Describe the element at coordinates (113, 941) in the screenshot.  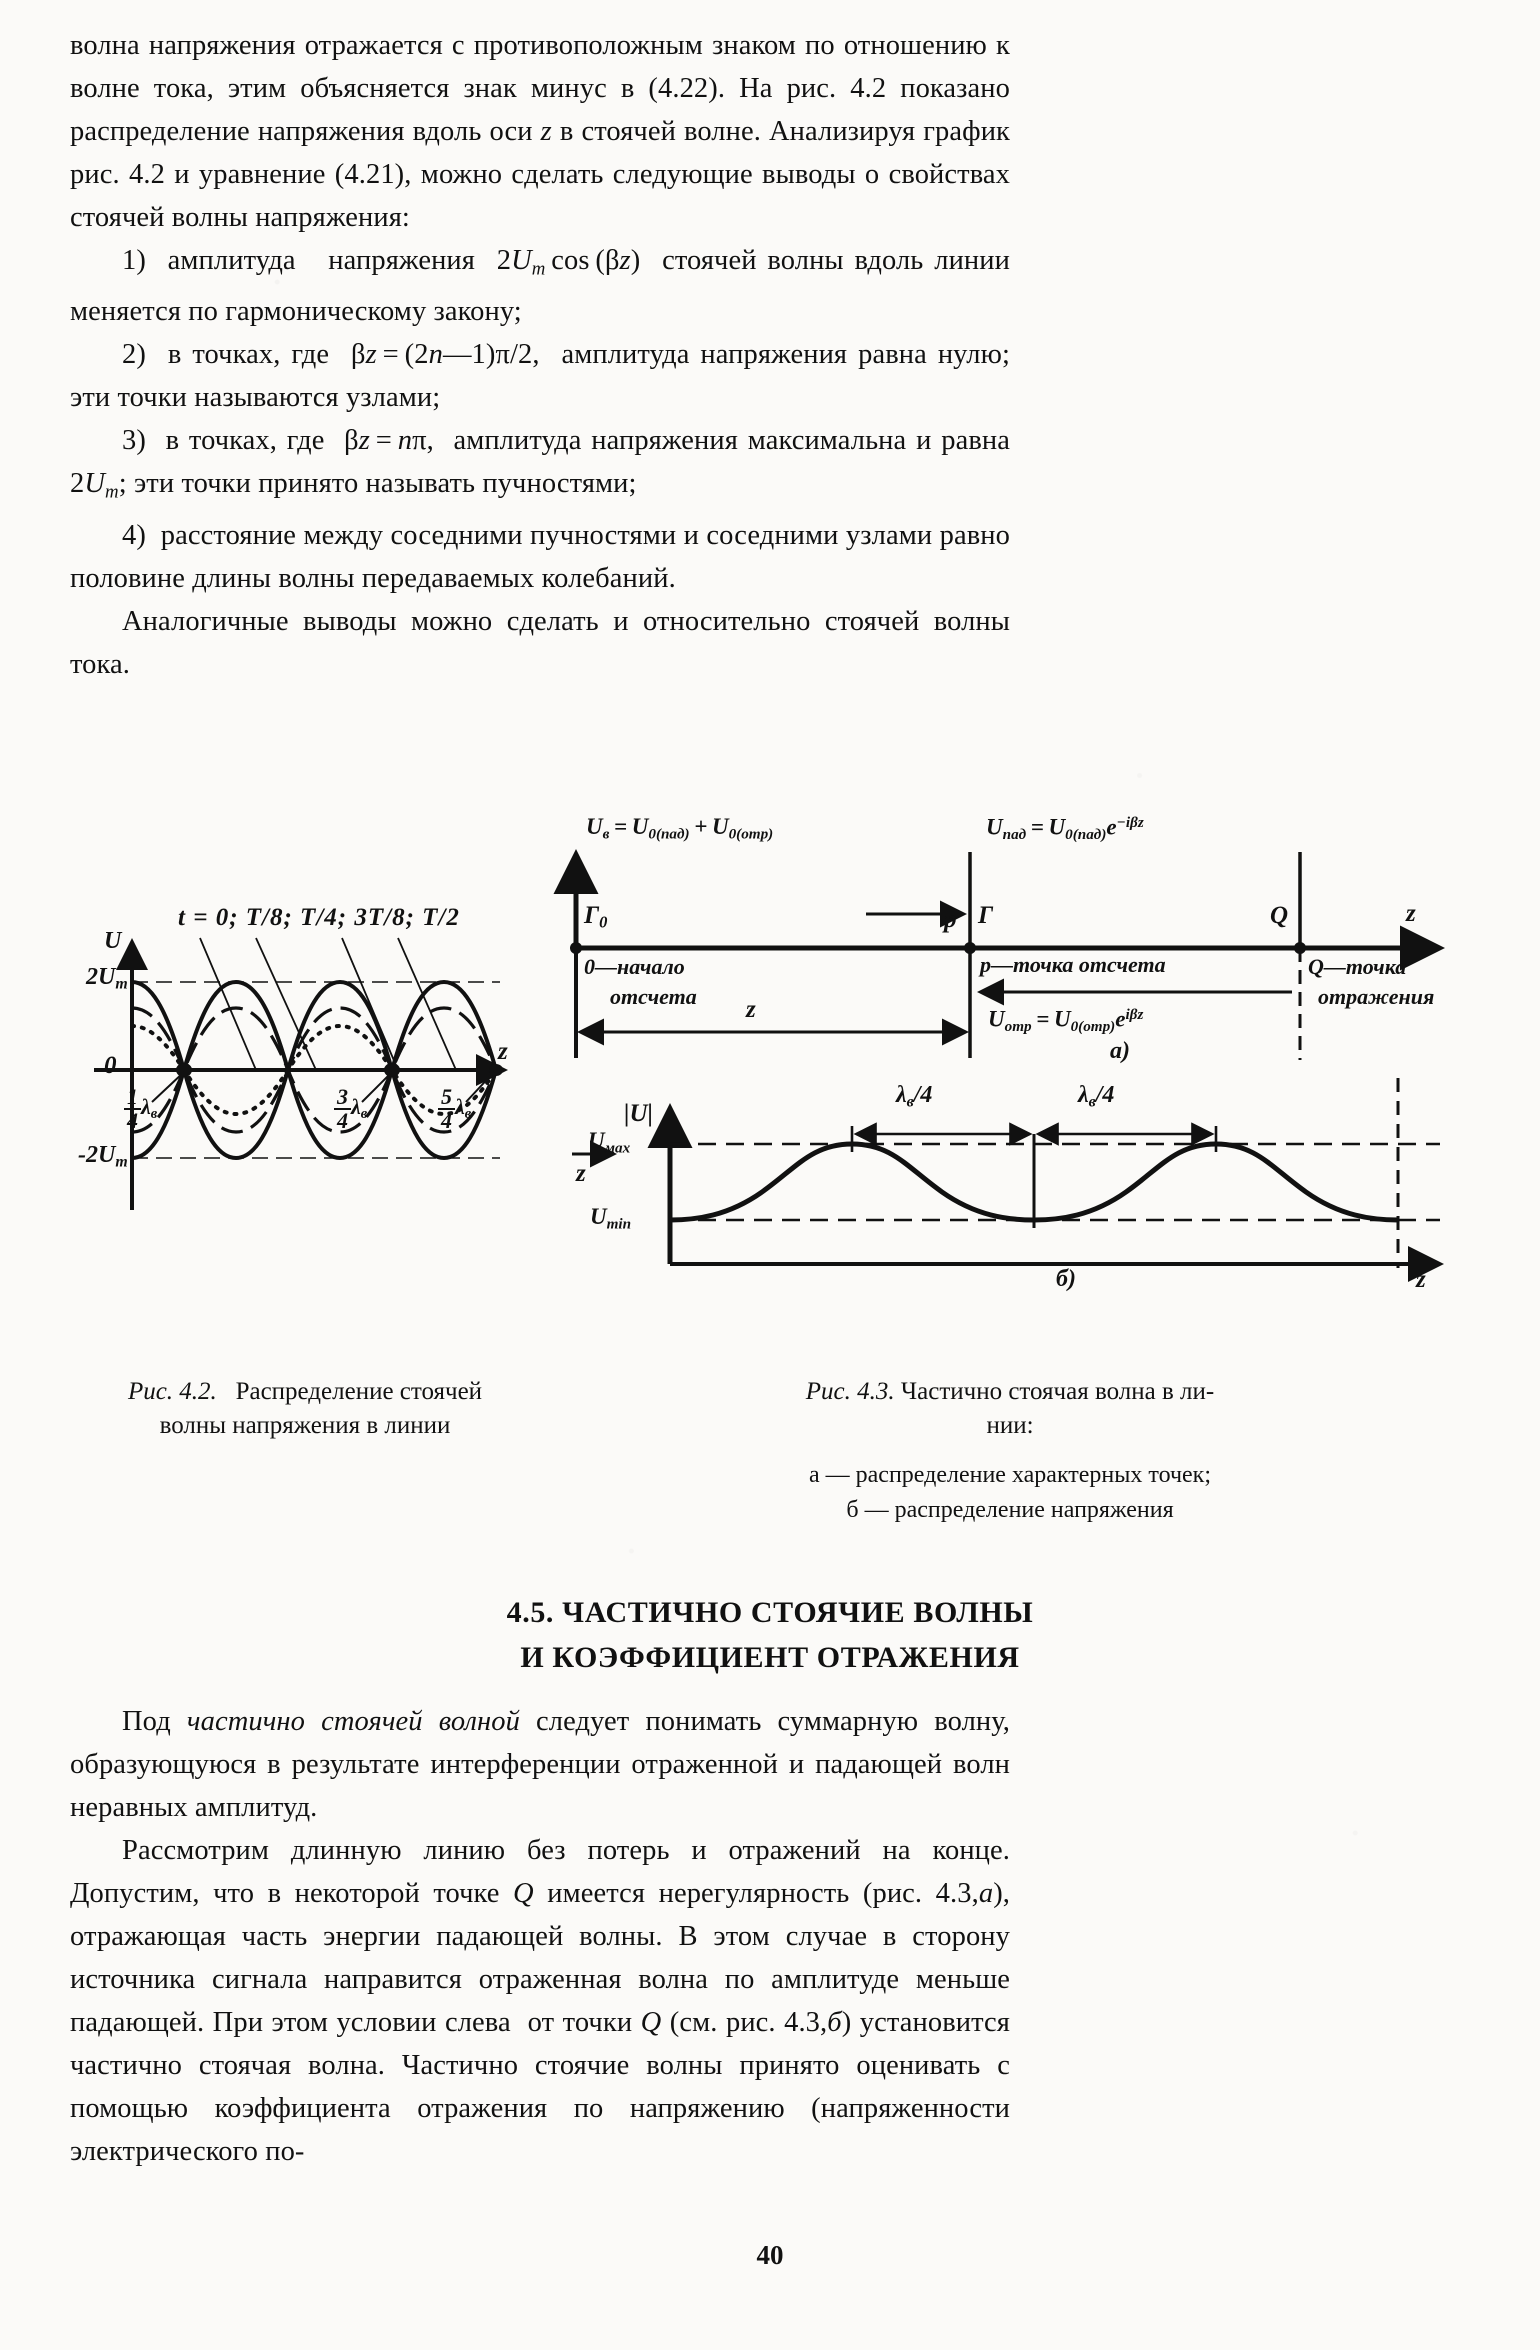
I see `fig42-y-axis-label: U` at that location.